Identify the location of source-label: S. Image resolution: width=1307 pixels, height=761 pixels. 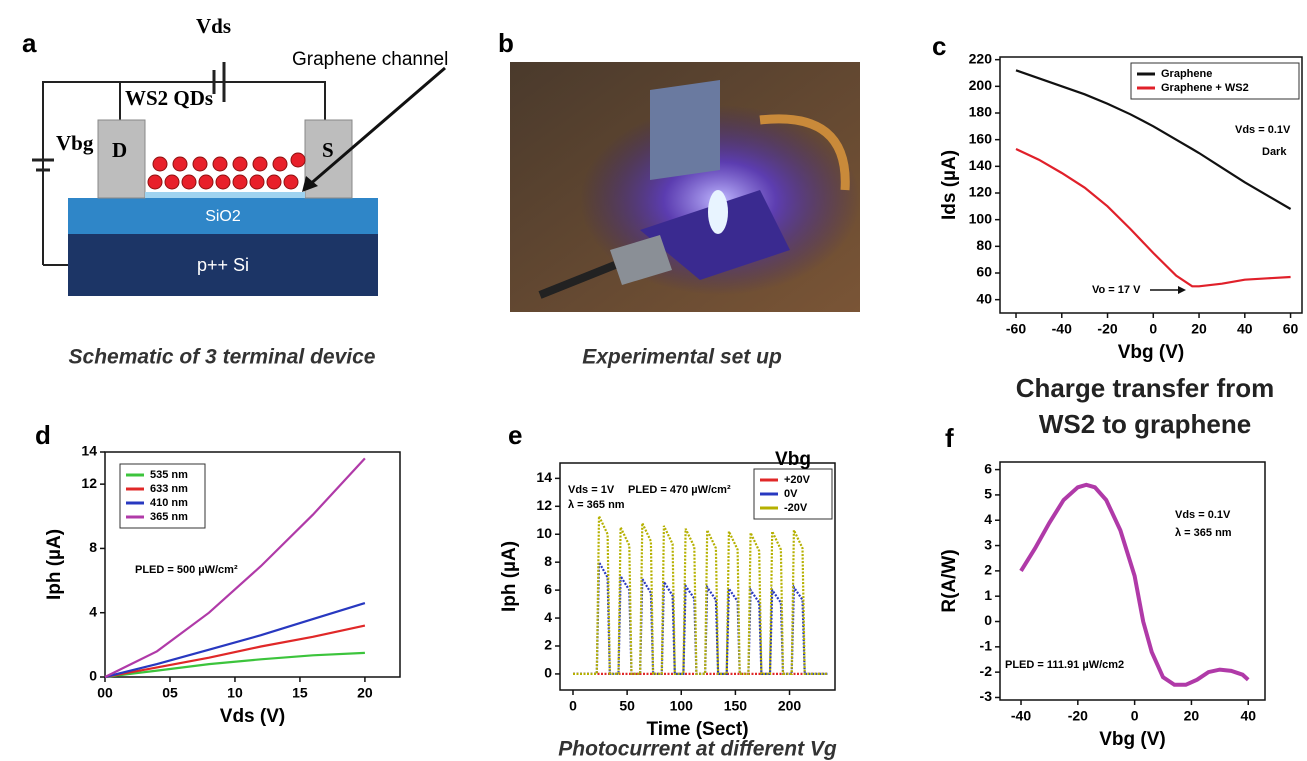
(328, 150).